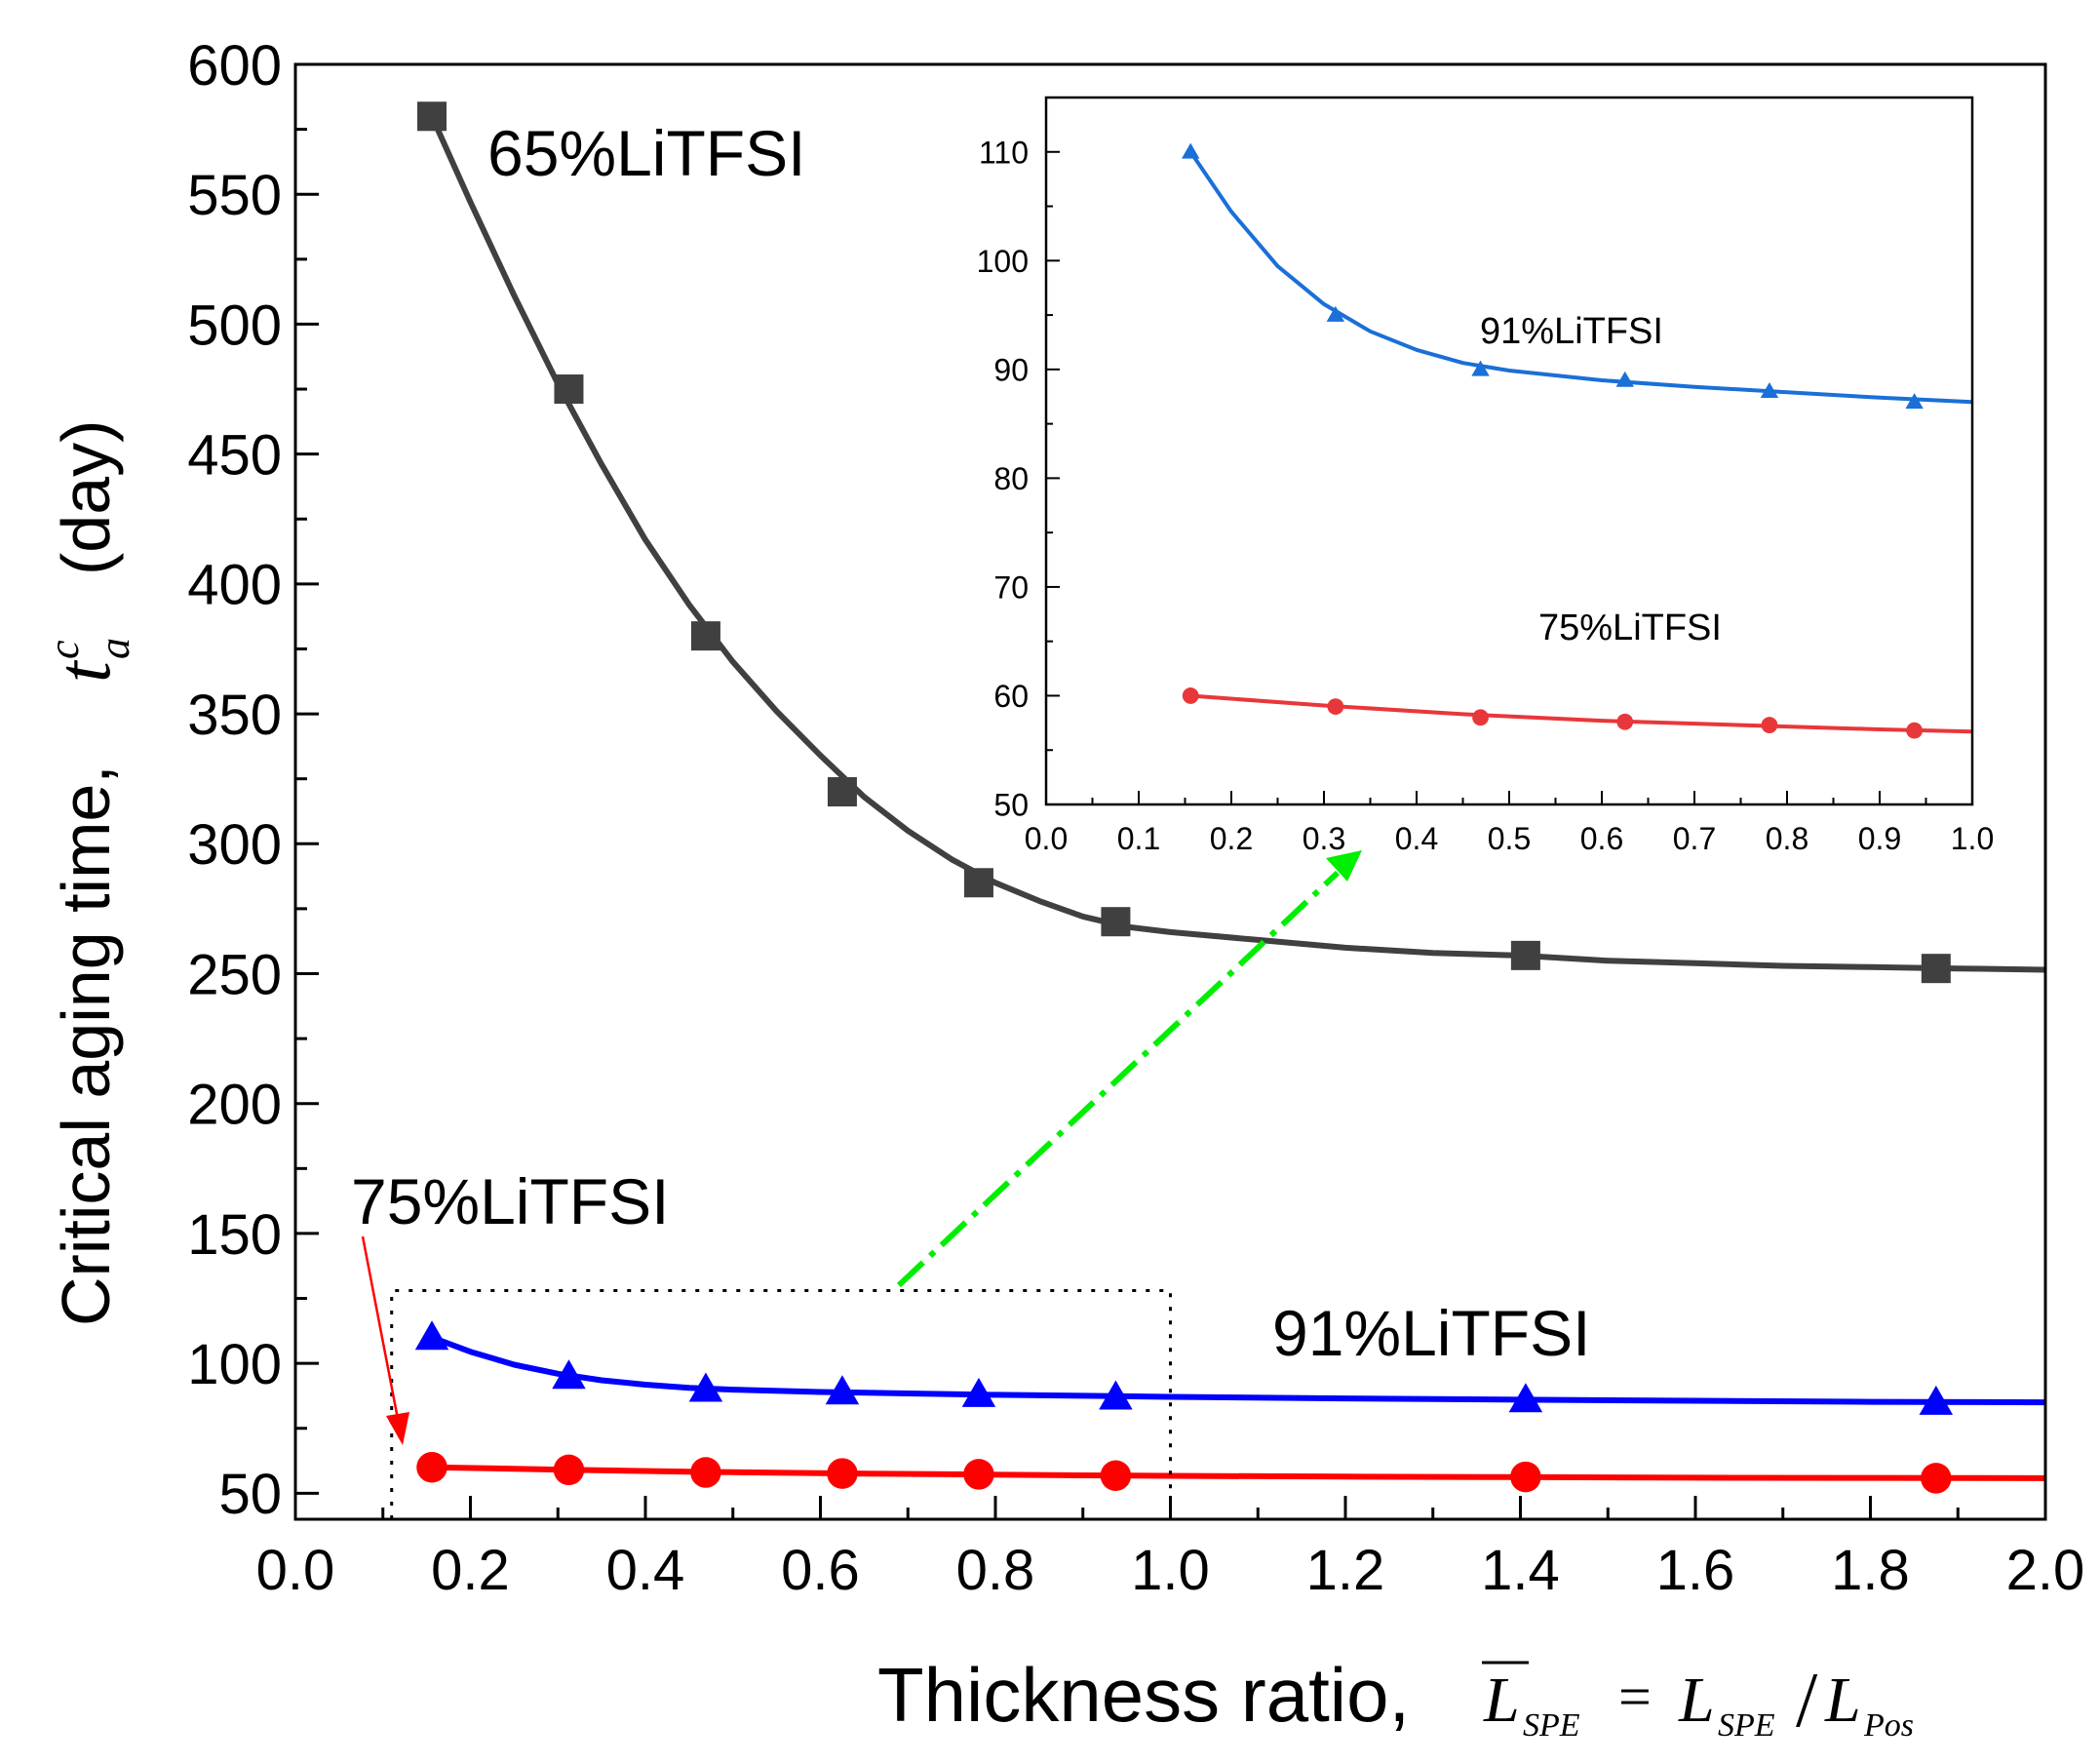 This screenshot has height=1764, width=2100. I want to click on x-tick-label: 0.6, so click(821, 1570).